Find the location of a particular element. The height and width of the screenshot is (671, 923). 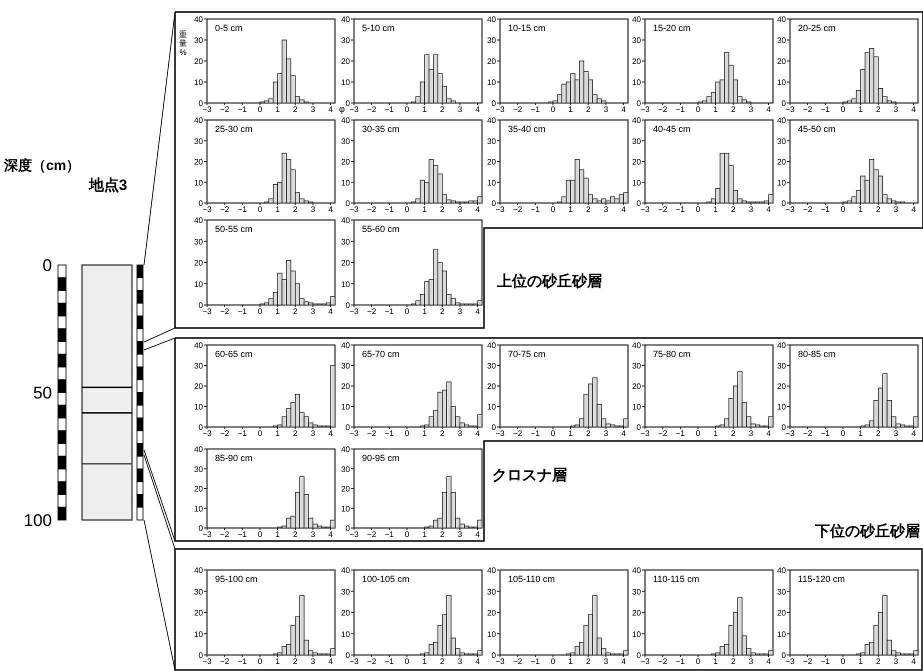

text: 深度（cm） is located at coordinates (41, 165).